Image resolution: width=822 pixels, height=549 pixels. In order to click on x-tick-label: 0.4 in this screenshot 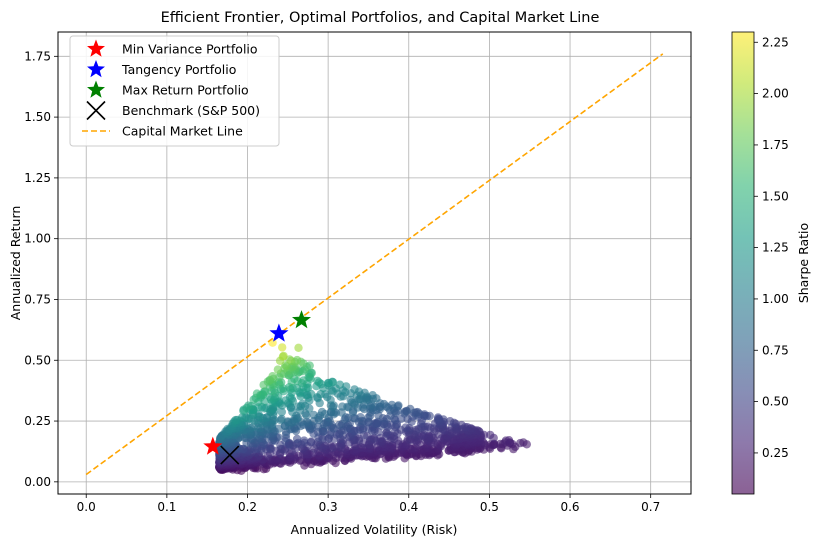, I will do `click(408, 507)`.